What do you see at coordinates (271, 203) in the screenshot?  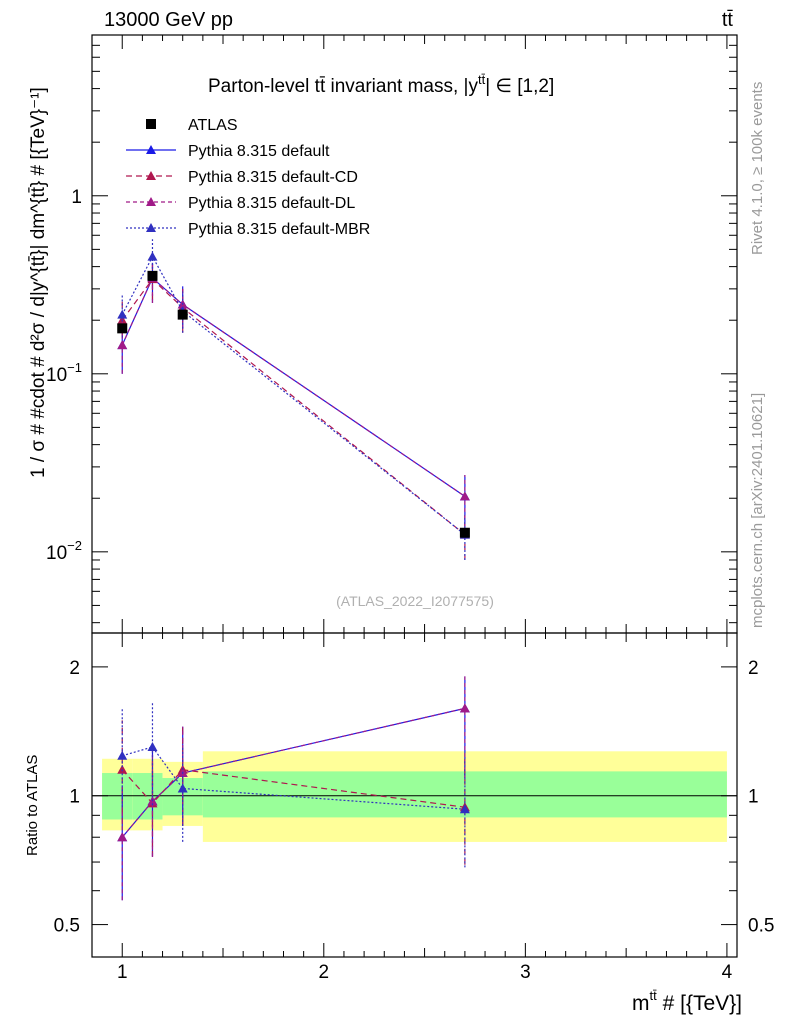 I see `legend-label: Pythia 8.315 default-DL` at bounding box center [271, 203].